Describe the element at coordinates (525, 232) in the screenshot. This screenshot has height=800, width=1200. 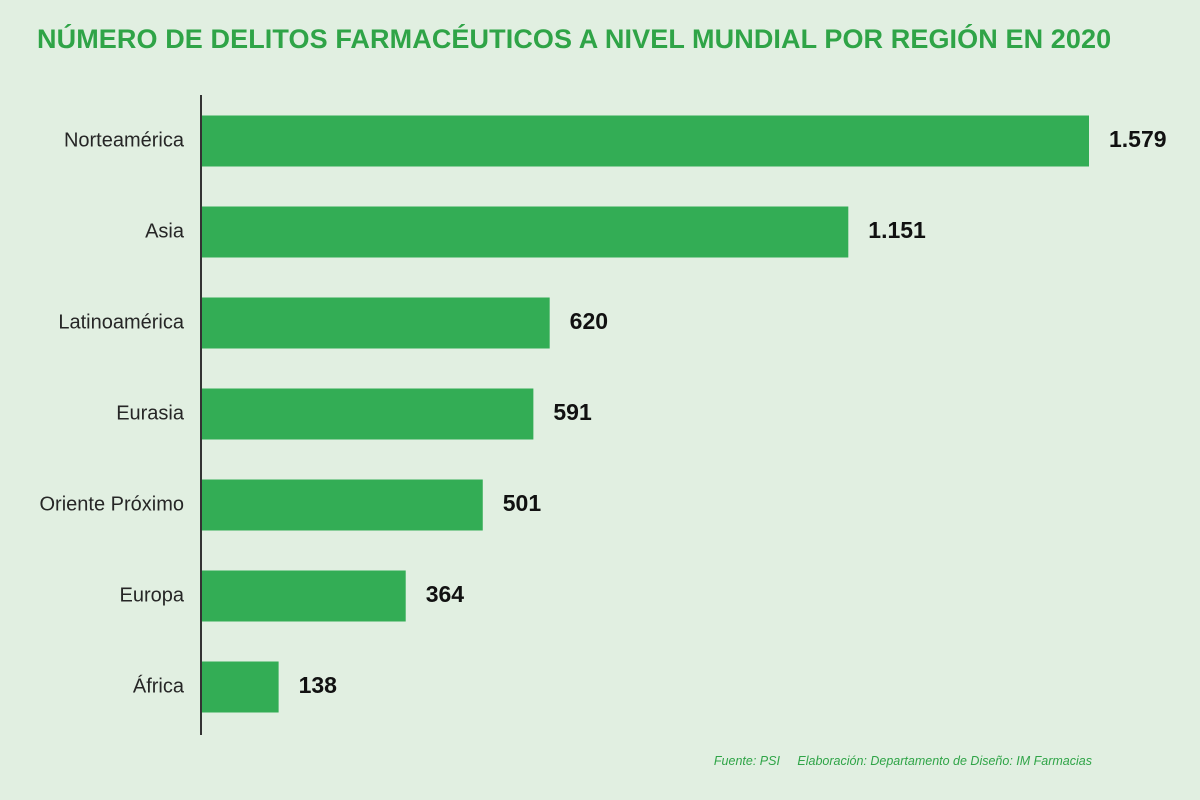
I see `bar-asia` at that location.